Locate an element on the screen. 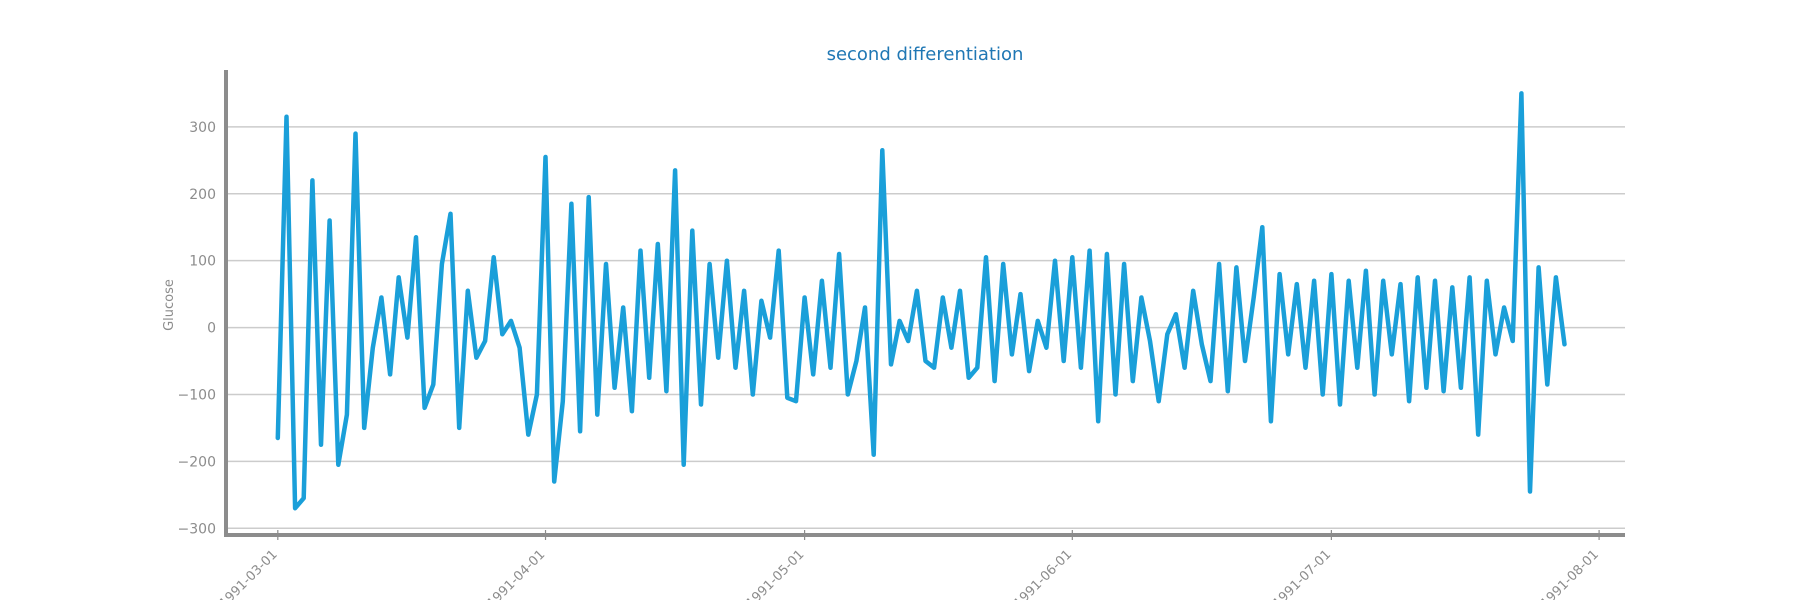  chart-title: second differentiation is located at coordinates (925, 54).